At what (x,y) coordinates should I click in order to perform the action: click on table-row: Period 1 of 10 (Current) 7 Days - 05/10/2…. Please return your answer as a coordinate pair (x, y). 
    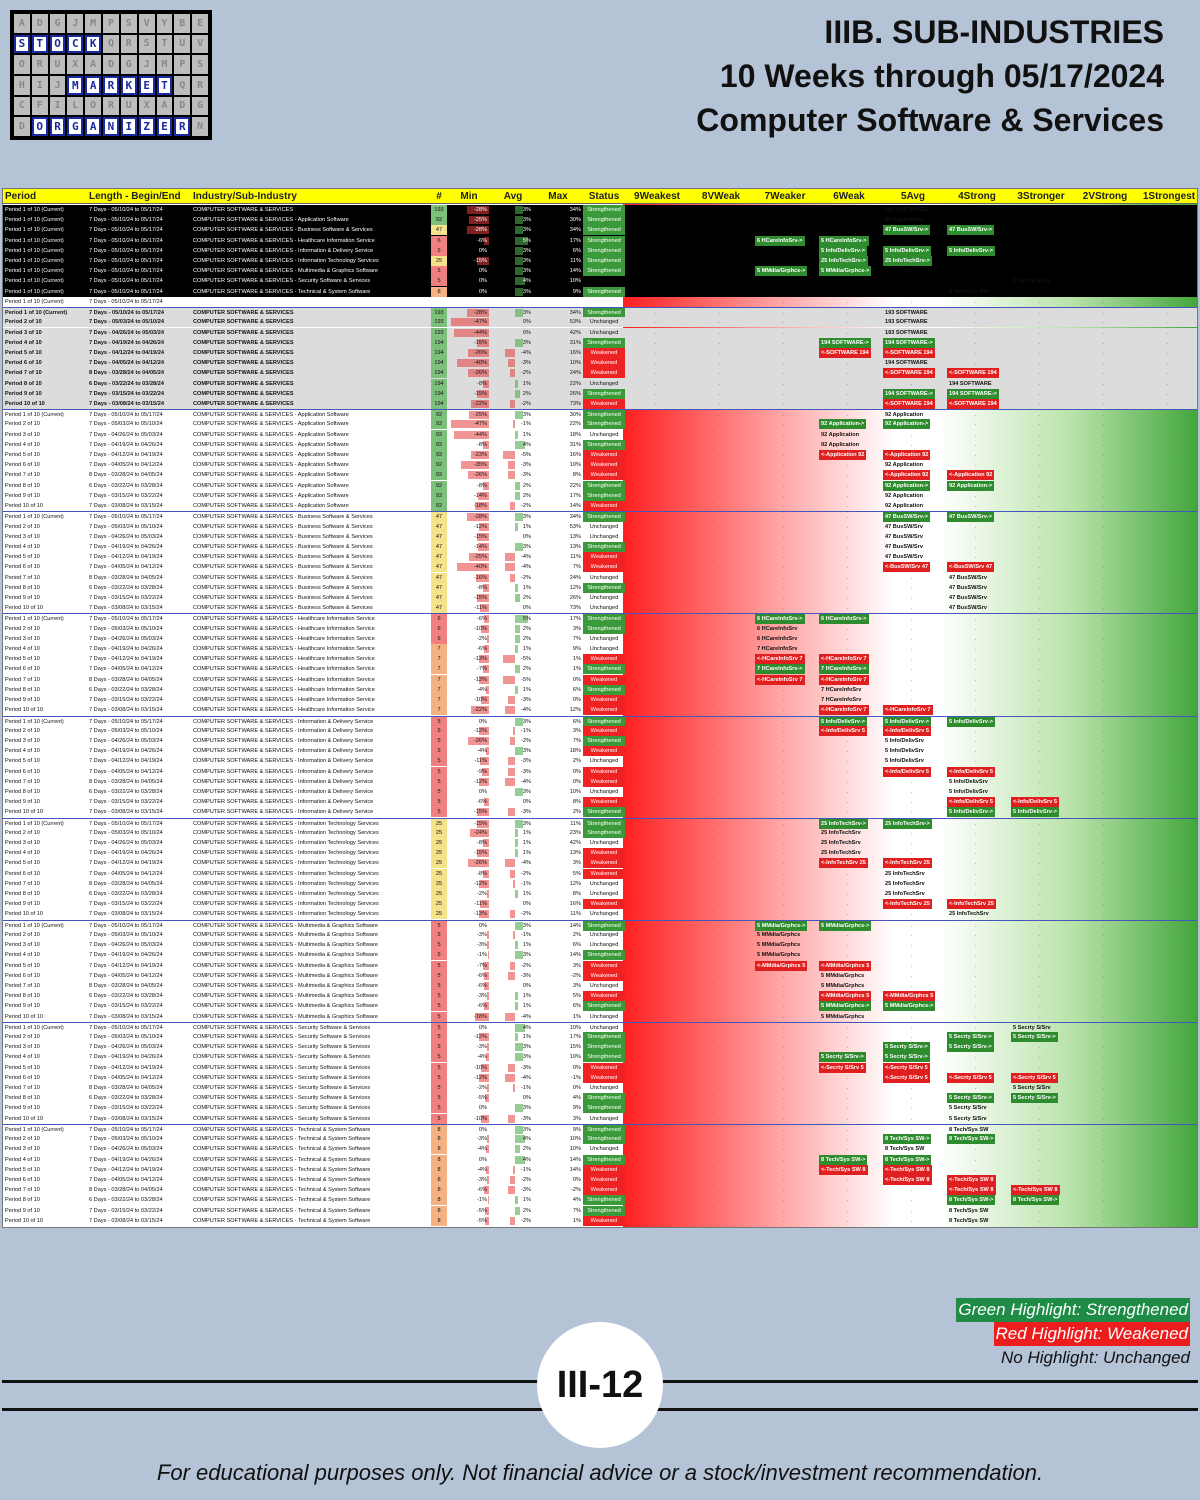
    Looking at the image, I should click on (600, 302).